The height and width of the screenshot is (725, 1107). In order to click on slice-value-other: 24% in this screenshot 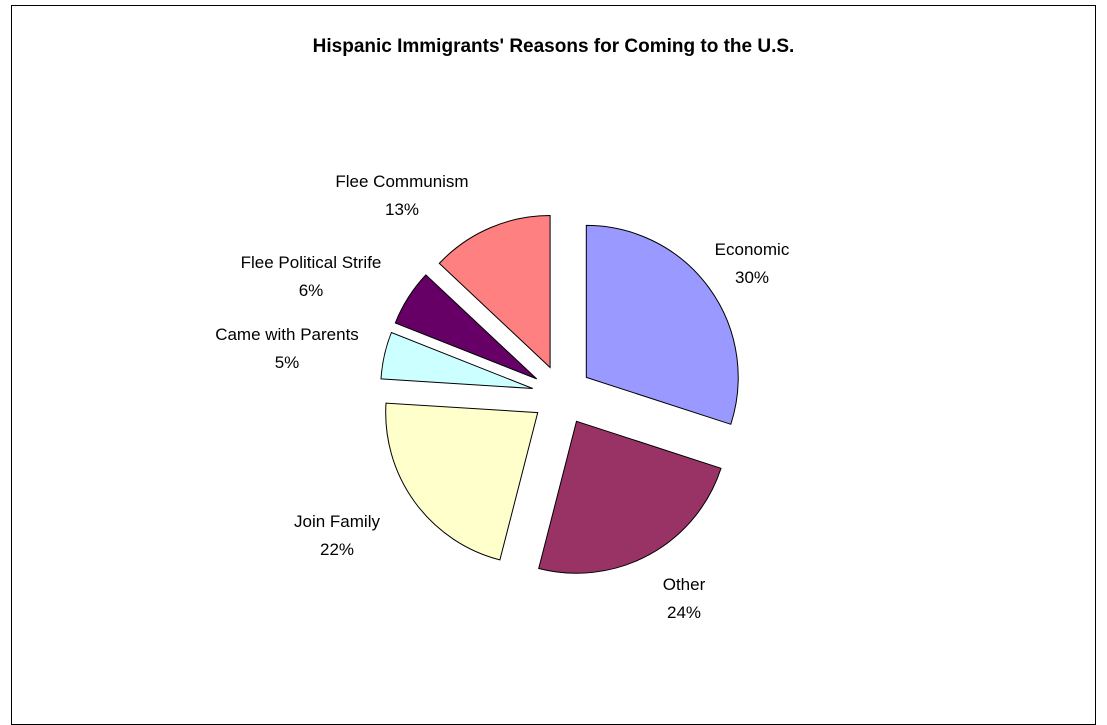, I will do `click(684, 612)`.